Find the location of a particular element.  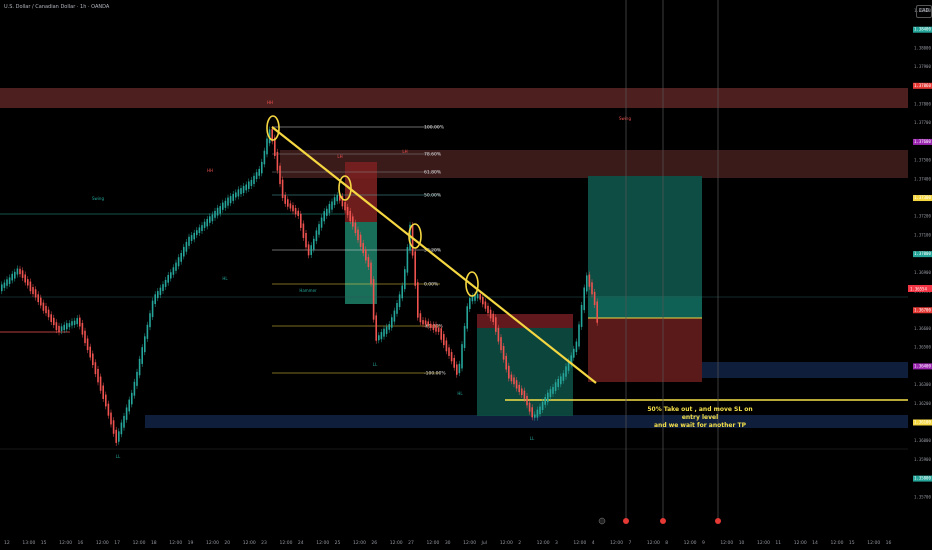

fib-label: 50.00% is located at coordinates (433, 196).